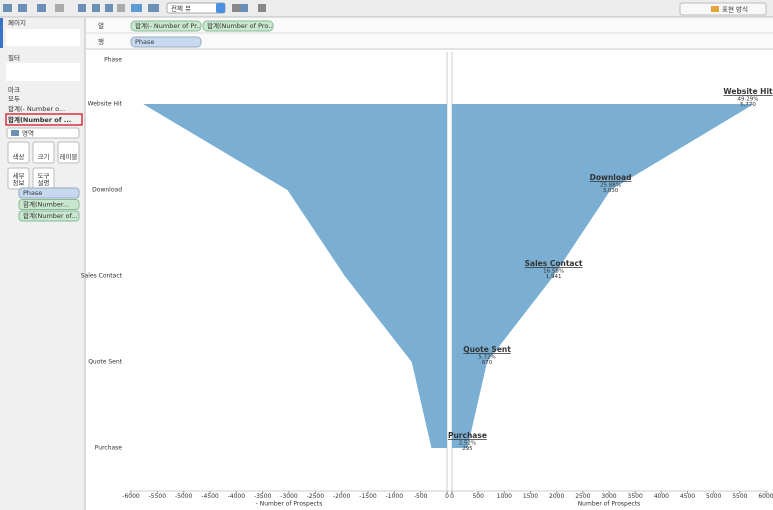  Describe the element at coordinates (467, 444) in the screenshot. I see `share-label: 2.52%` at that location.